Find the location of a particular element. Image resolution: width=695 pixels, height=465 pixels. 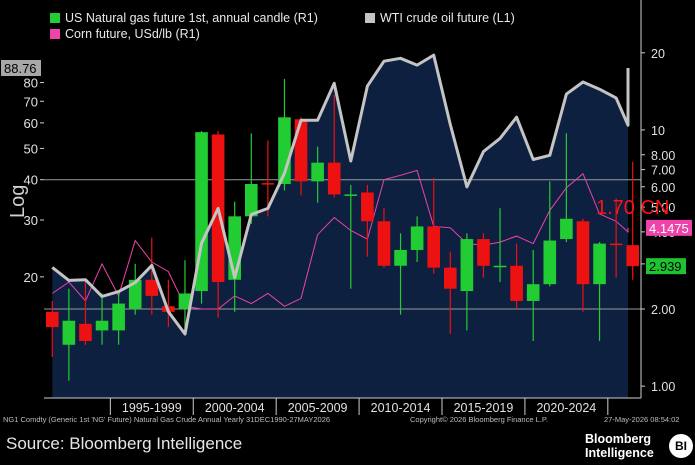

x-tick-label: 2010-2014 is located at coordinates (401, 408).